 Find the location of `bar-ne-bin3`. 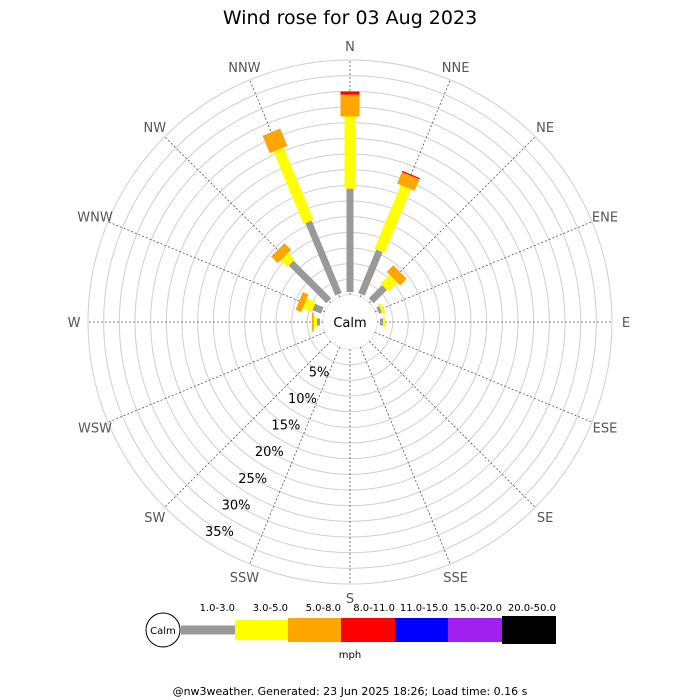

bar-ne-bin3 is located at coordinates (396, 275).